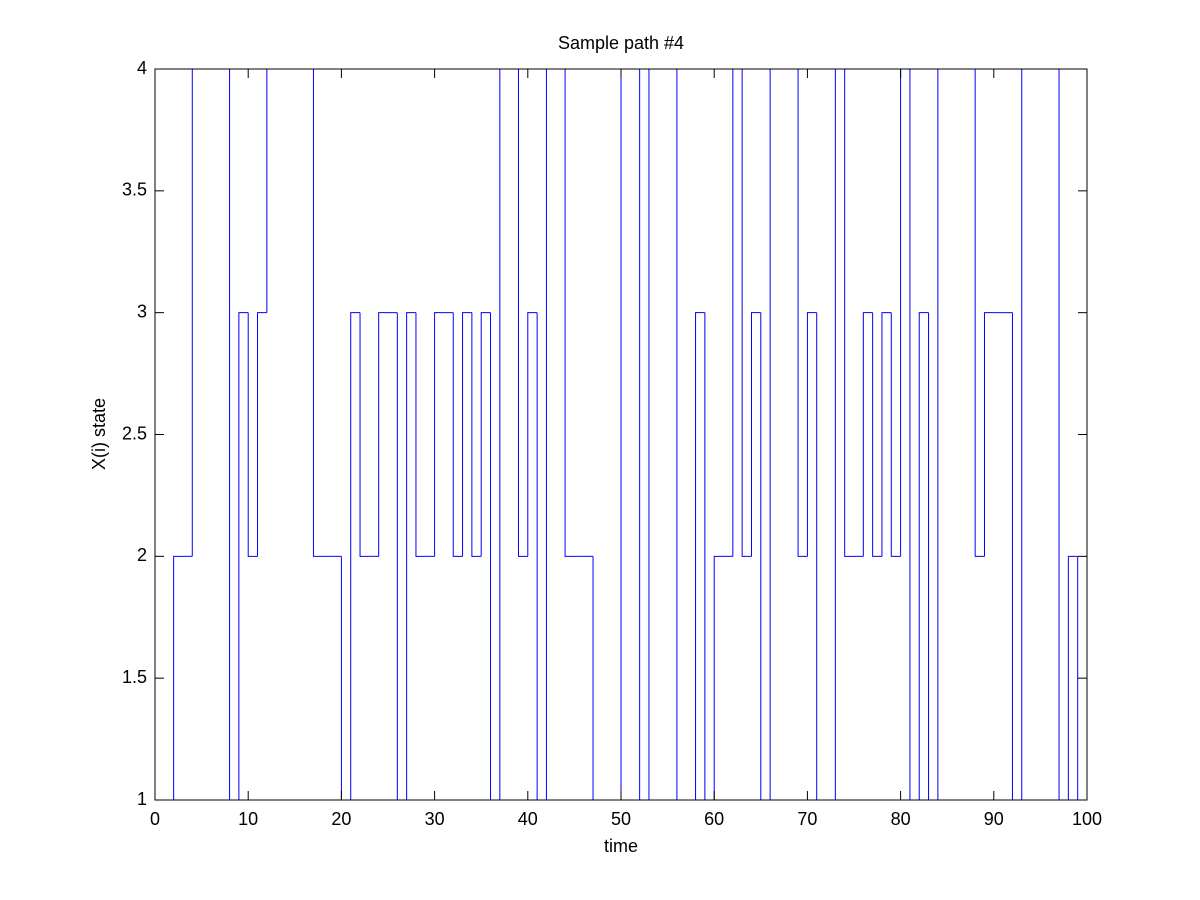 This screenshot has width=1200, height=900. What do you see at coordinates (142, 799) in the screenshot?
I see `y-tick-label: 1` at bounding box center [142, 799].